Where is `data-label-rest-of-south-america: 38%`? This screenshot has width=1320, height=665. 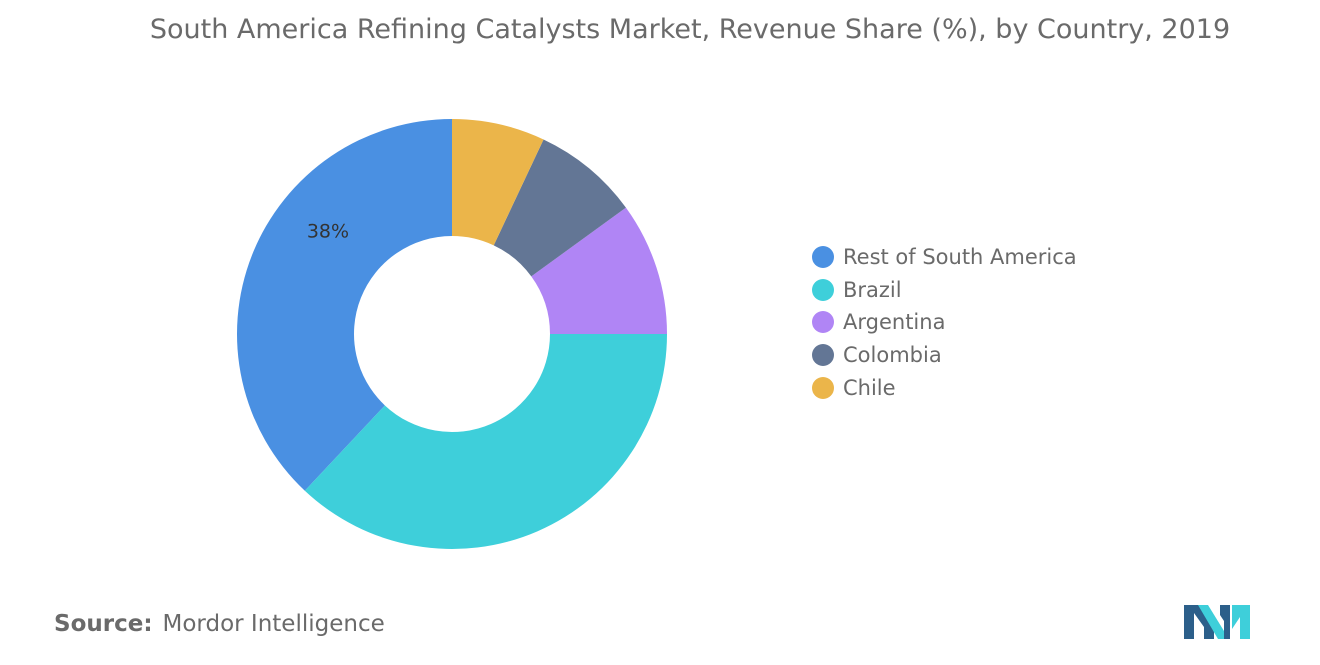
data-label-rest-of-south-america: 38% is located at coordinates (328, 232).